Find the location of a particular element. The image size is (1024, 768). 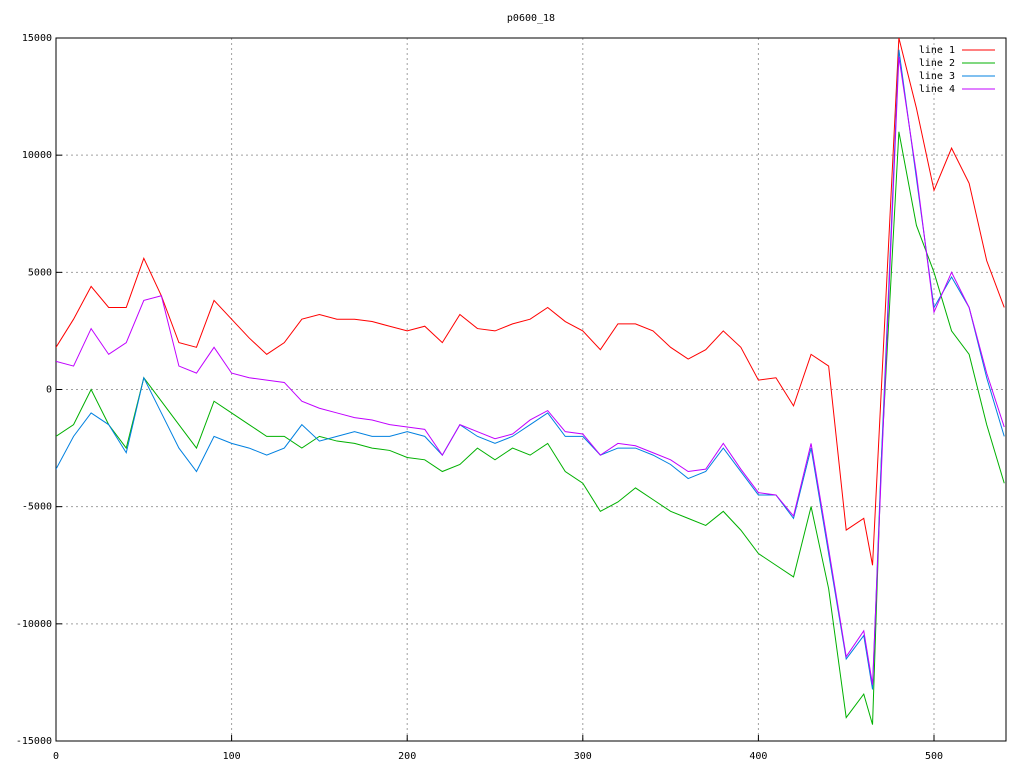

legend-label: line 4 is located at coordinates (937, 89).